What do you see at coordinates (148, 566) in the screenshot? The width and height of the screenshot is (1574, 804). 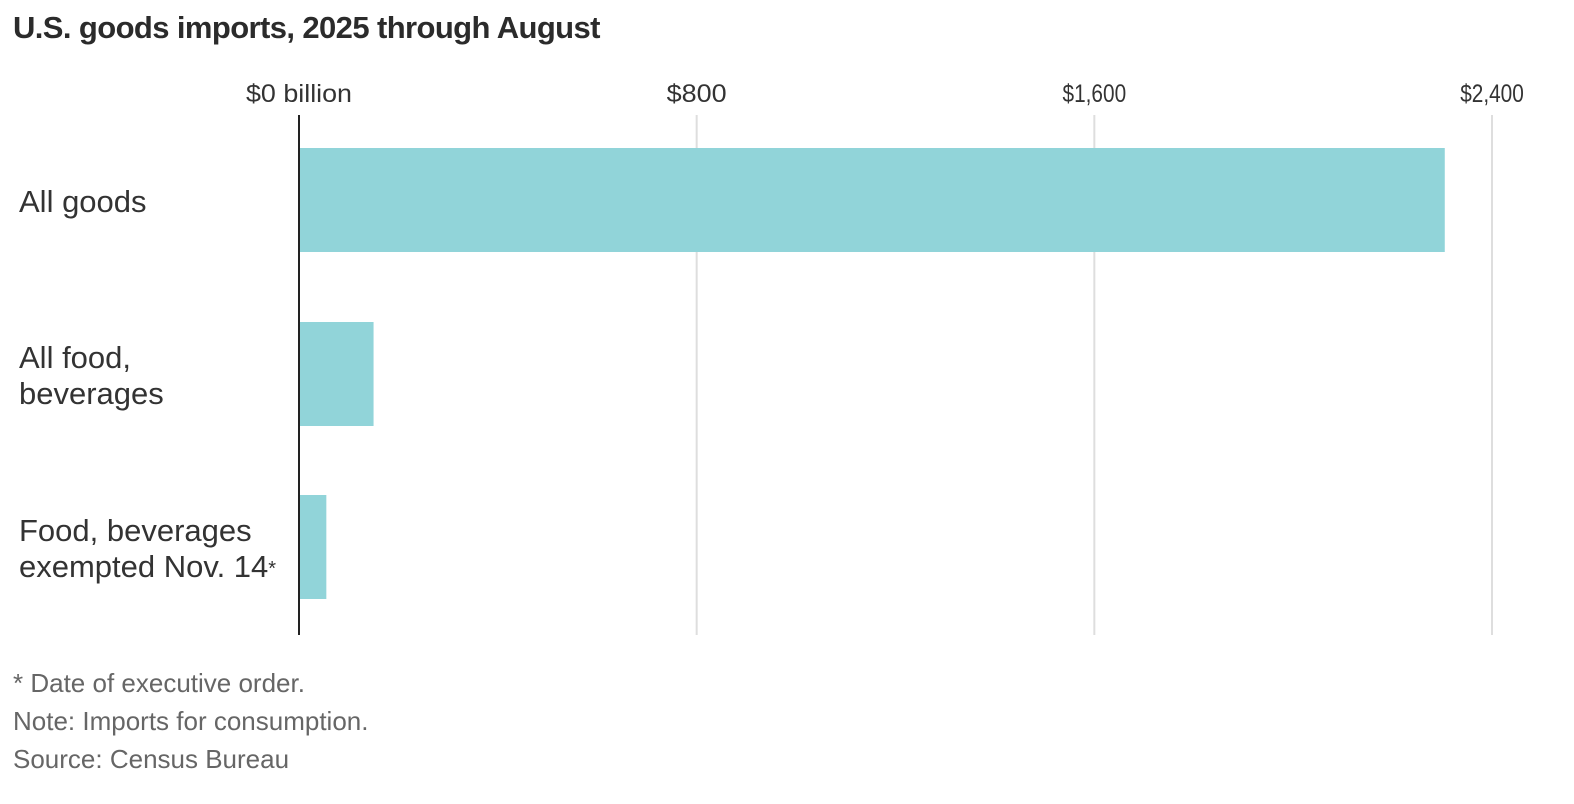 I see `category-label-line: exempted Nov. 14*` at bounding box center [148, 566].